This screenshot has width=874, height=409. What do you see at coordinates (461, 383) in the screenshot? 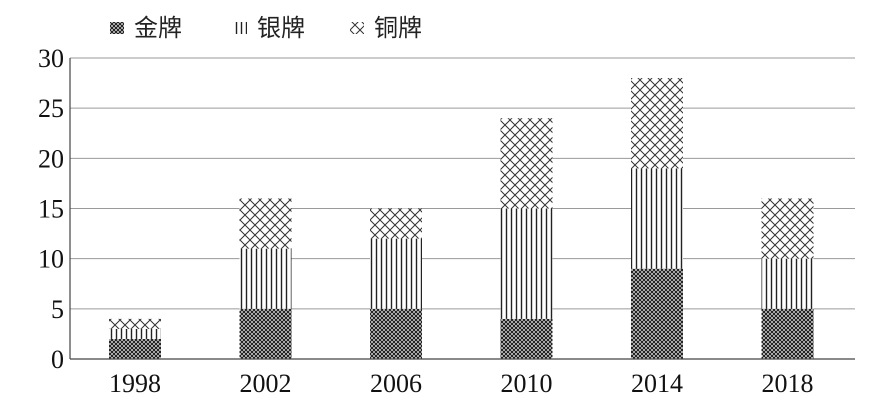
I see `x-tick-labels: 1998 2002 2006 2010 2014 2018` at bounding box center [461, 383].